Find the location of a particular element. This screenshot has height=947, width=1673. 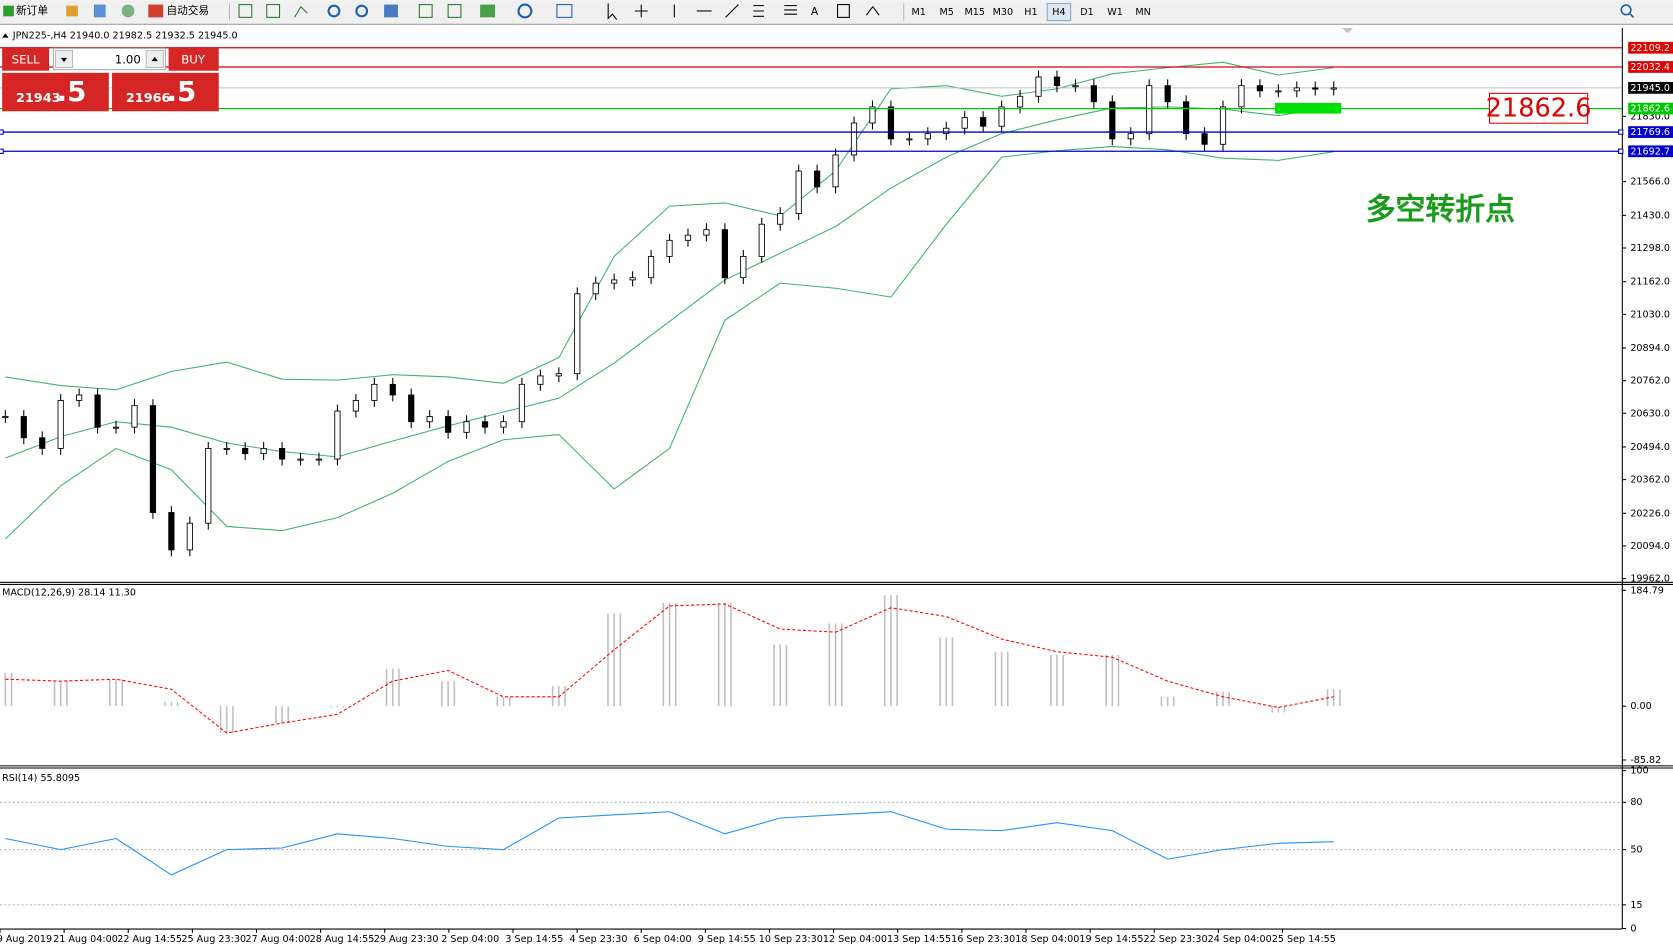

y-tick-label: 0.00 is located at coordinates (1640, 706).